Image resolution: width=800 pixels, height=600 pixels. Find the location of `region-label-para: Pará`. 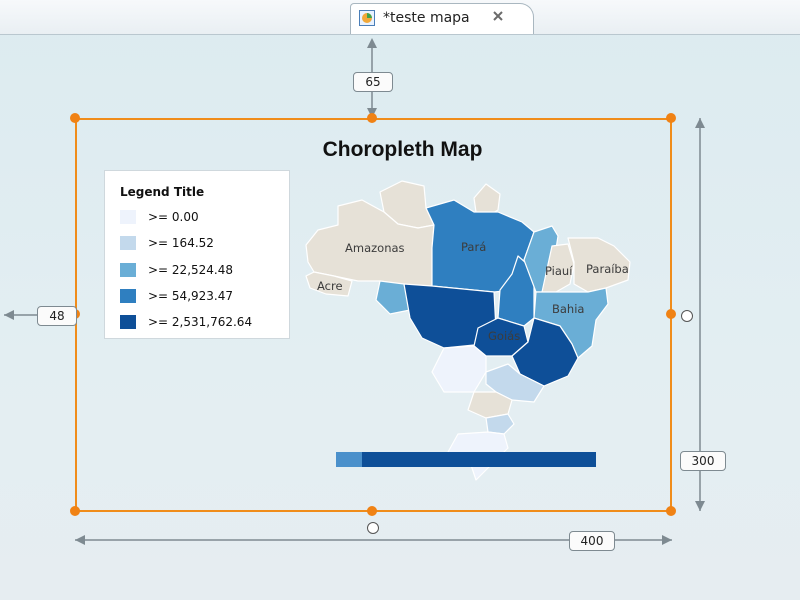

region-label-para: Pará is located at coordinates (474, 247).